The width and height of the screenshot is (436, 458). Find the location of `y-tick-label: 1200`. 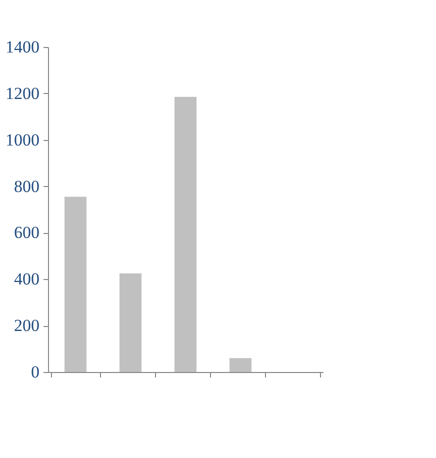

y-tick-label: 1200 is located at coordinates (23, 93).